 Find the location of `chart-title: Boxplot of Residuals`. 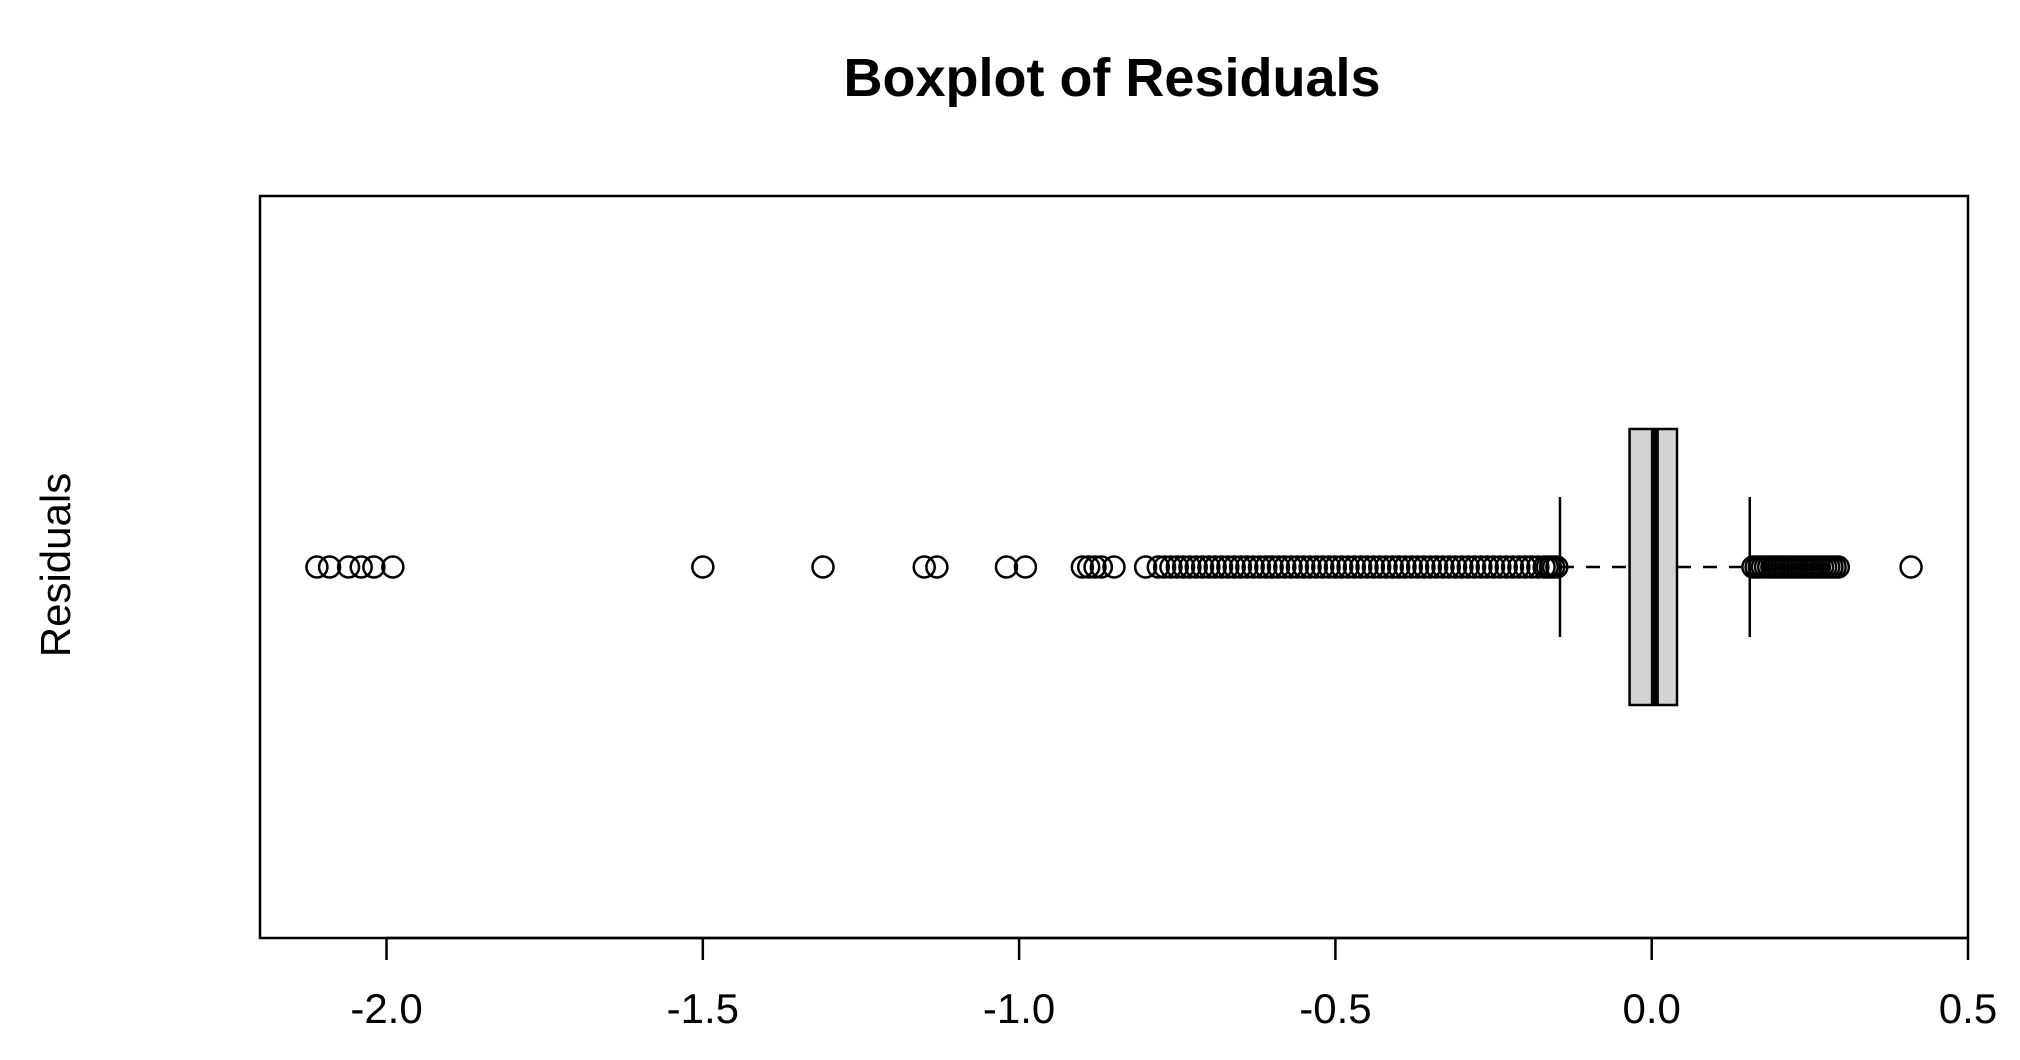

chart-title: Boxplot of Residuals is located at coordinates (1111, 78).